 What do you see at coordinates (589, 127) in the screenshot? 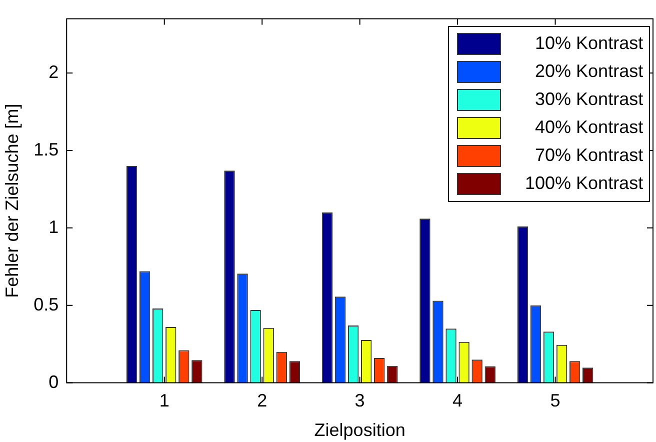
I see `legend-label: 40% Kontrast` at bounding box center [589, 127].